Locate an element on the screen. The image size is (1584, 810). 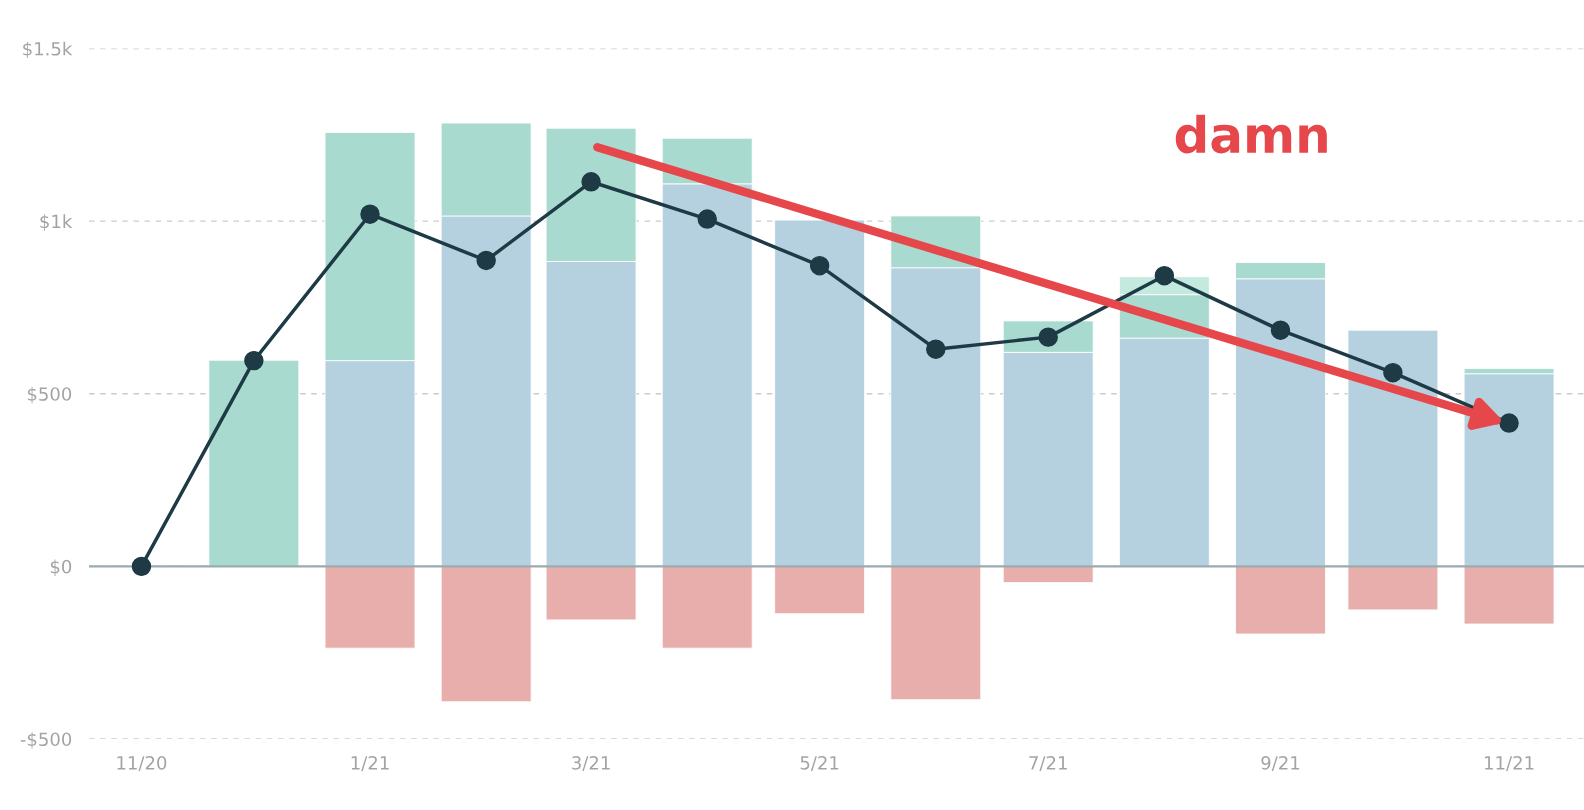
y-tick-label: $1.5k is located at coordinates (48, 50).